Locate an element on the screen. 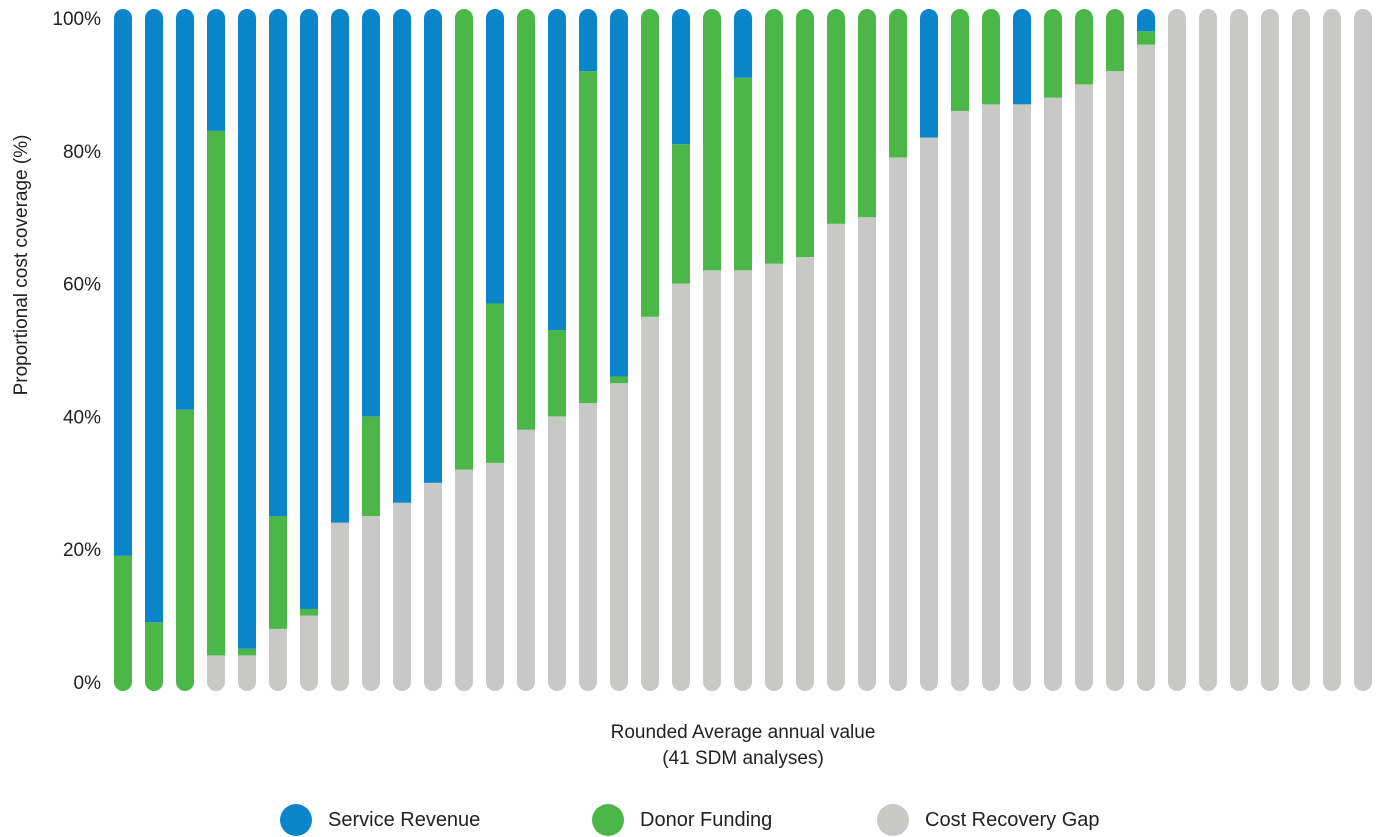 The height and width of the screenshot is (837, 1378). y-tick-label: 100% is located at coordinates (76, 19).